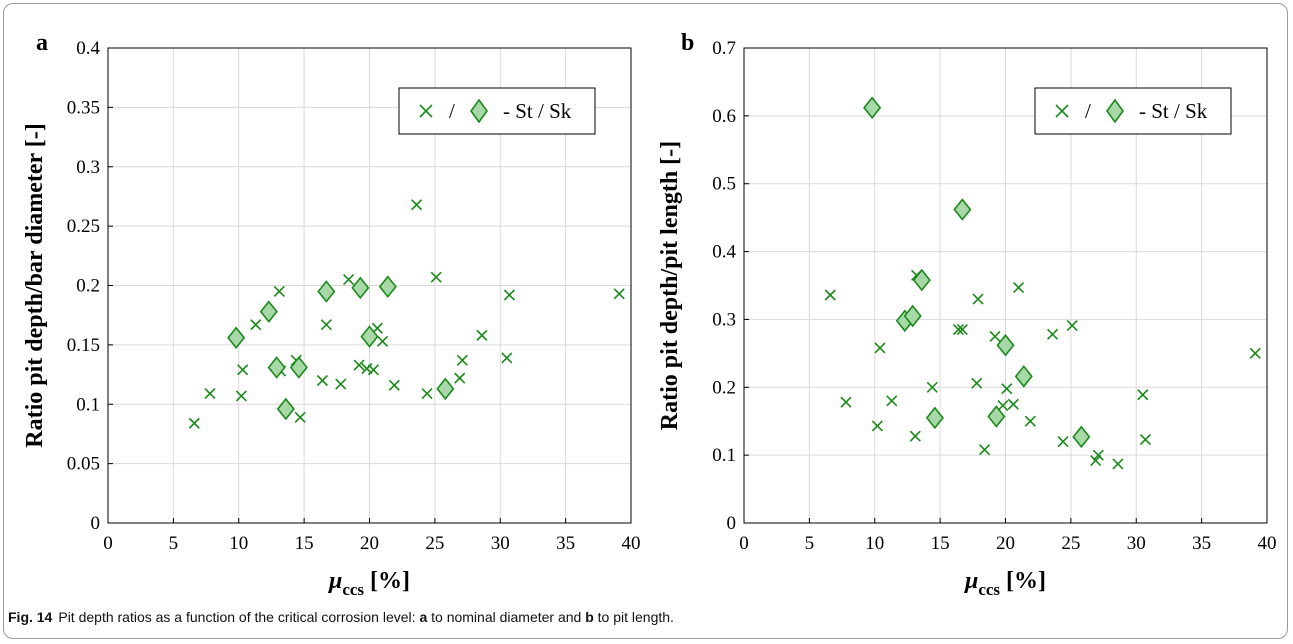  Describe the element at coordinates (83, 464) in the screenshot. I see `y-tick-label: 0.05` at that location.